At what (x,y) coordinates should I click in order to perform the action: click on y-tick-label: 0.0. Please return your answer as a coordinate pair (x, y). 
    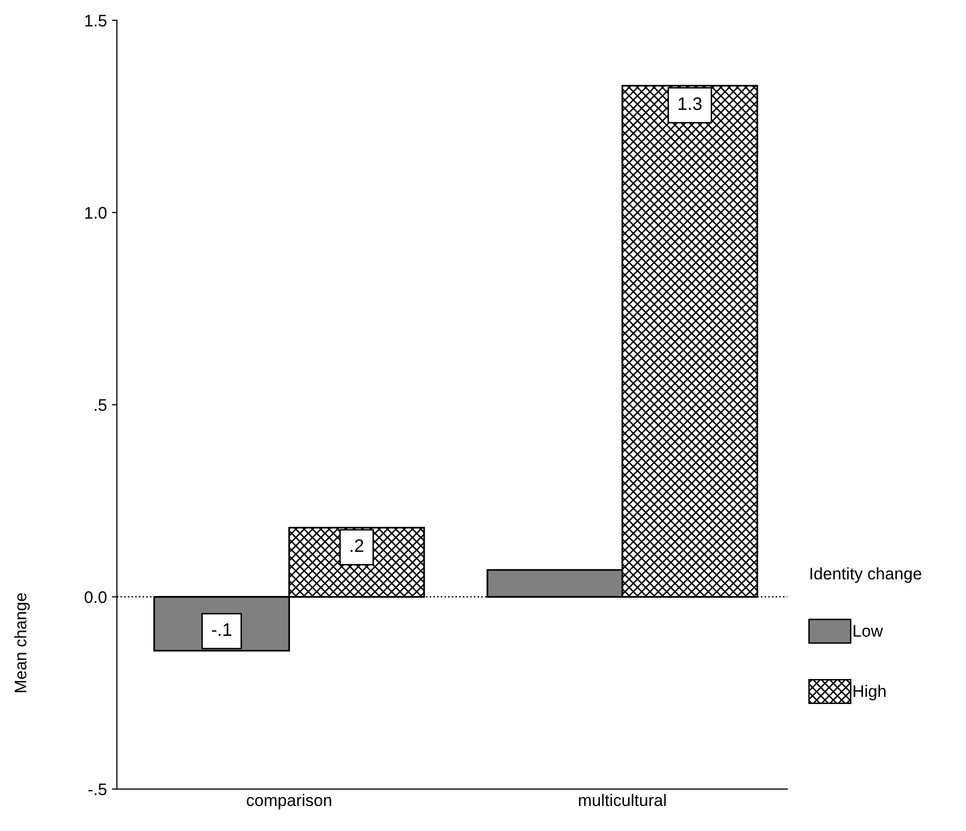
    Looking at the image, I should click on (95, 597).